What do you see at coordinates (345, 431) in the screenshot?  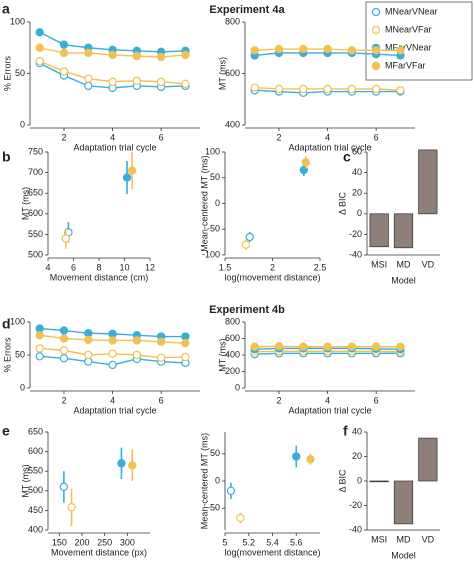 I see `panel-letter: f` at bounding box center [345, 431].